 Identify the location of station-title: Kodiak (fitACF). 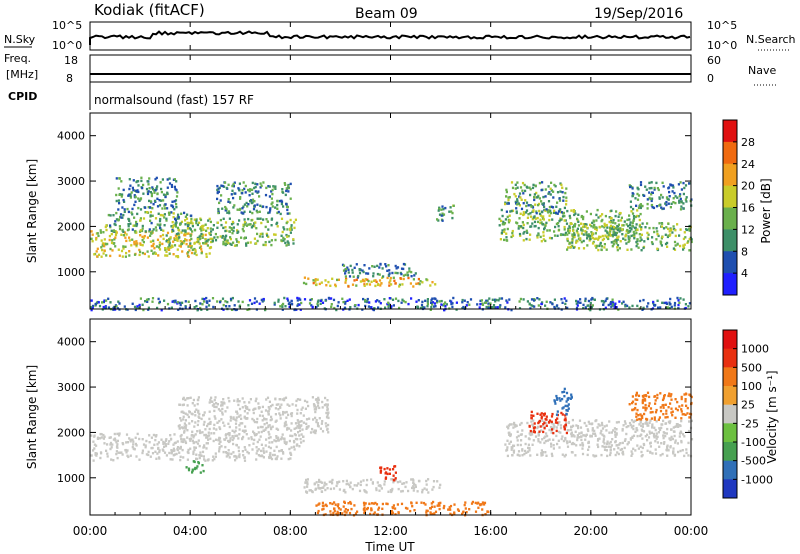
(149, 10).